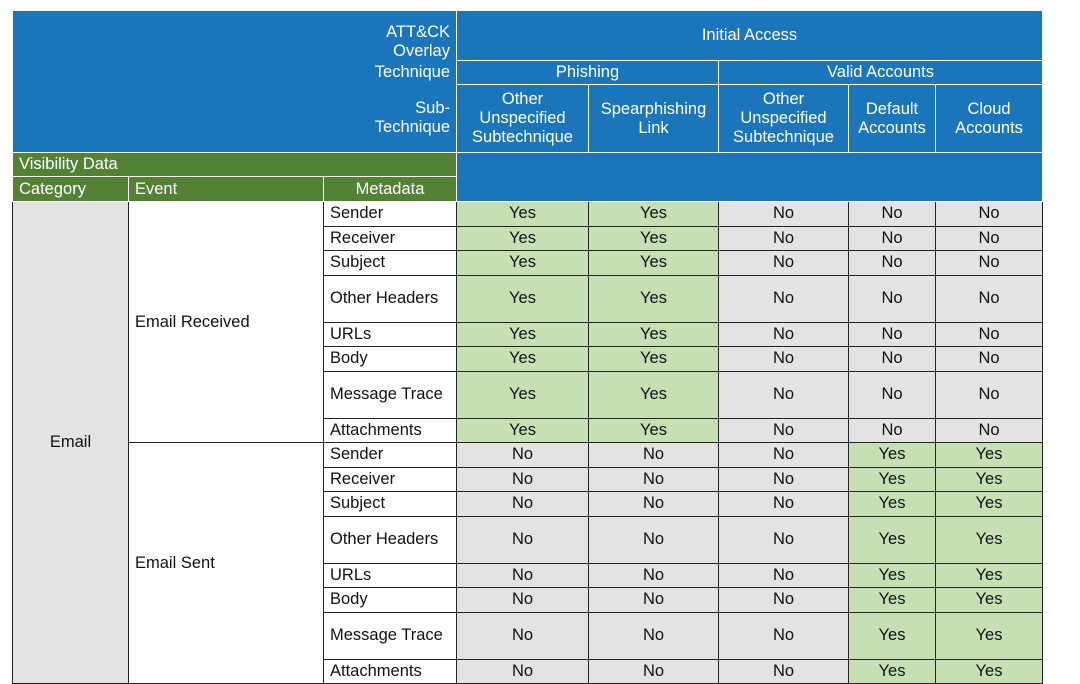 The image size is (1080, 684). Describe the element at coordinates (528, 35) in the screenshot. I see `table-row: ATT&CK Overlay Initial Access` at that location.